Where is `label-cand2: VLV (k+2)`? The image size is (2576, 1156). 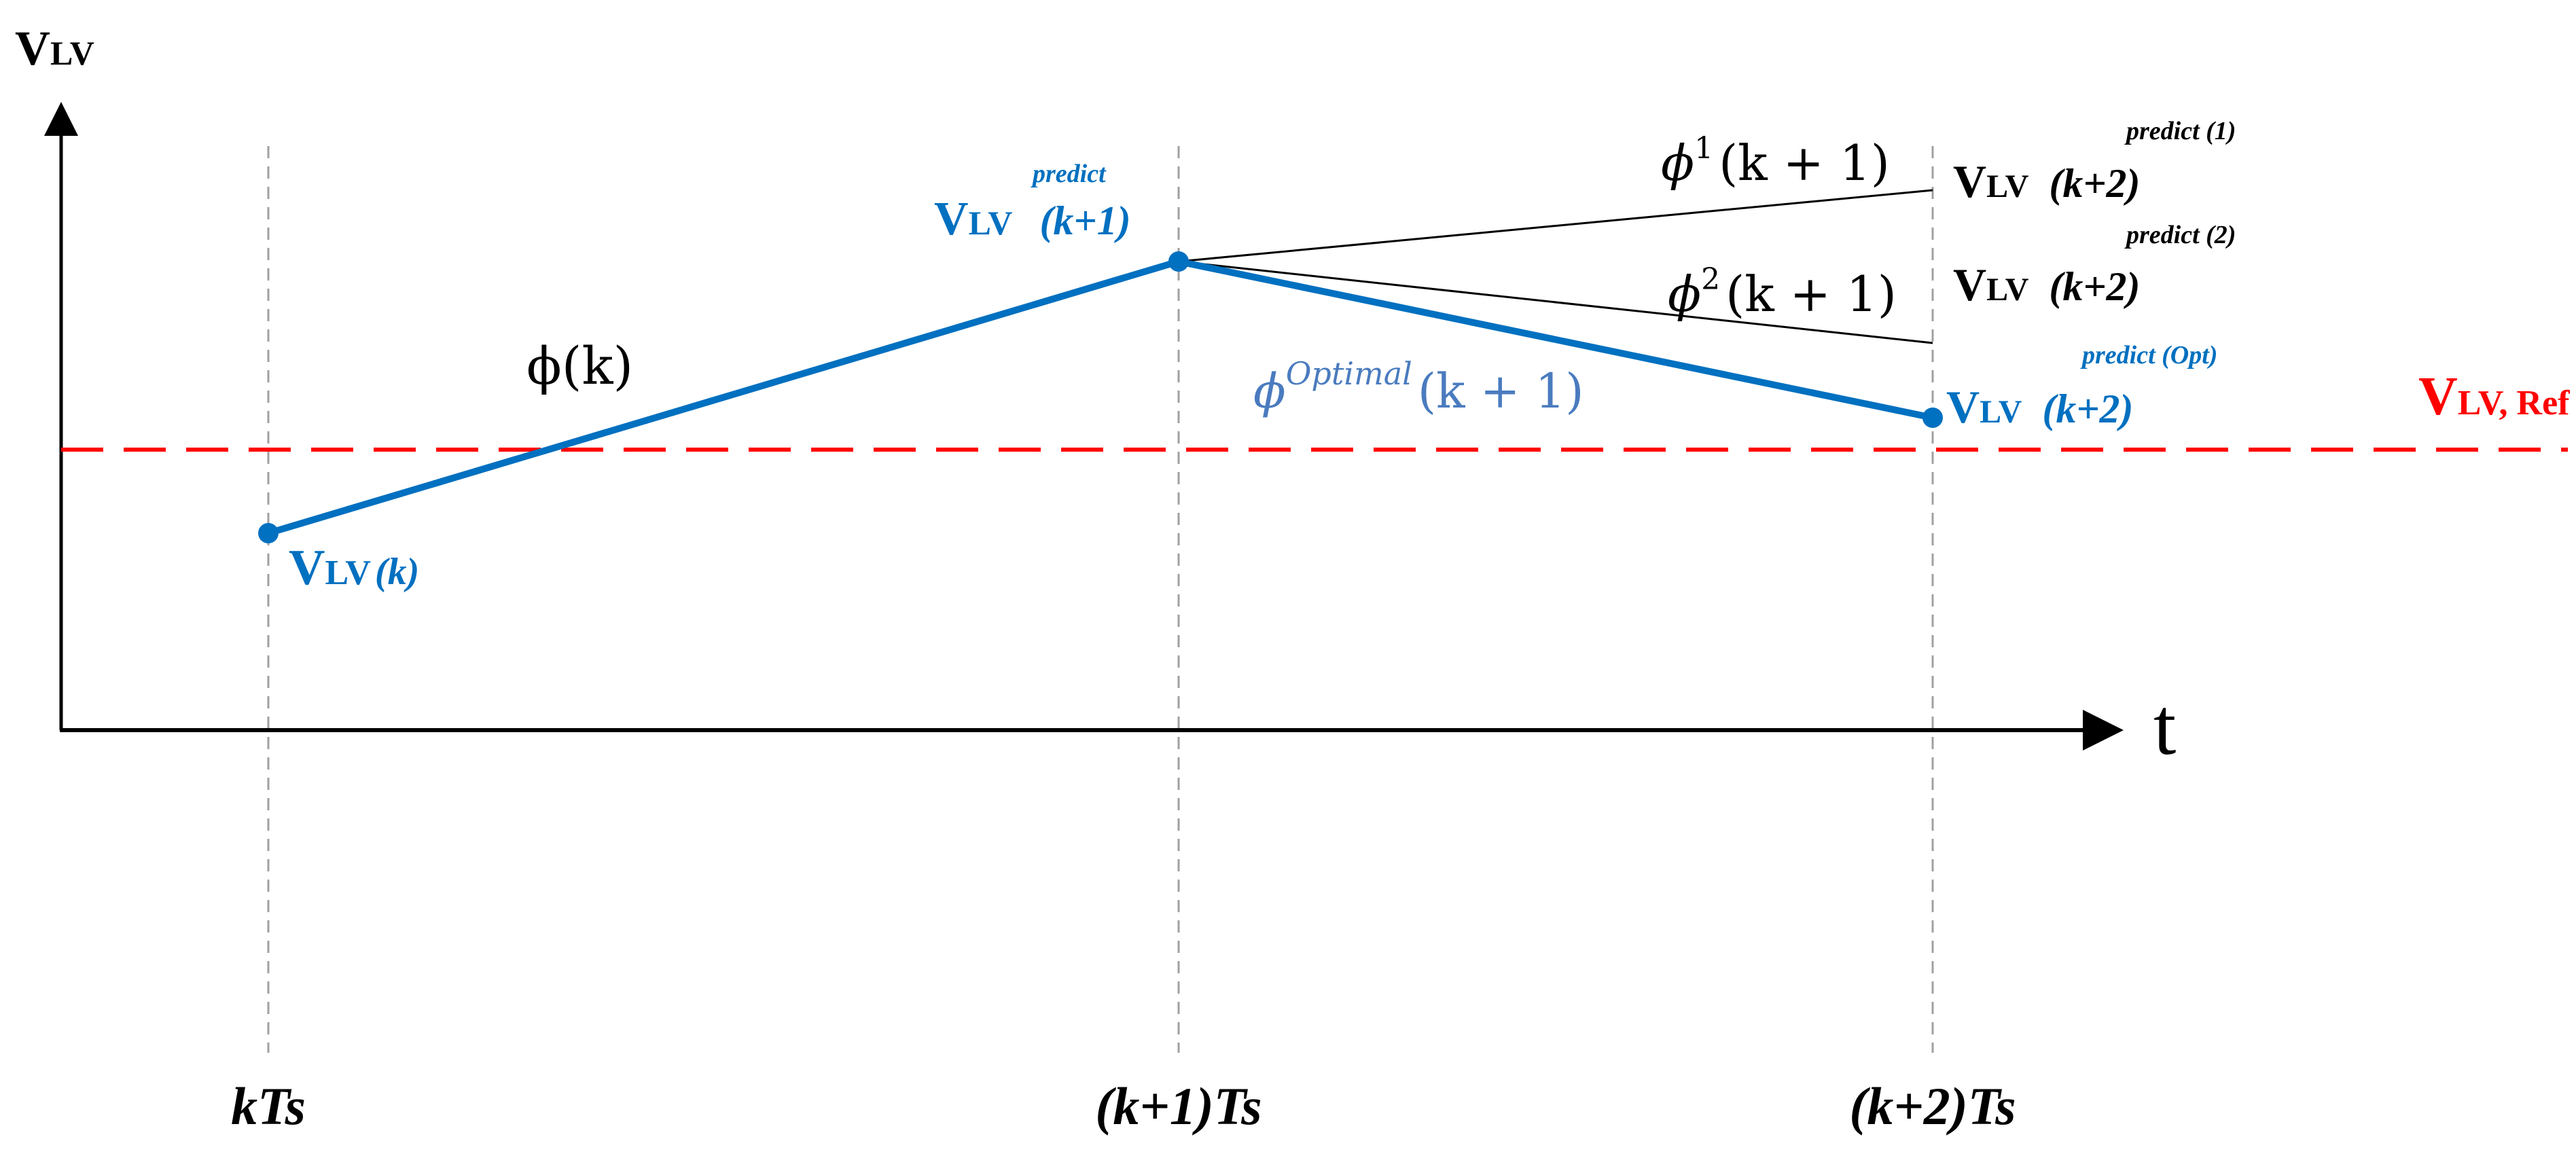 label-cand2: VLV (k+2) is located at coordinates (2047, 284).